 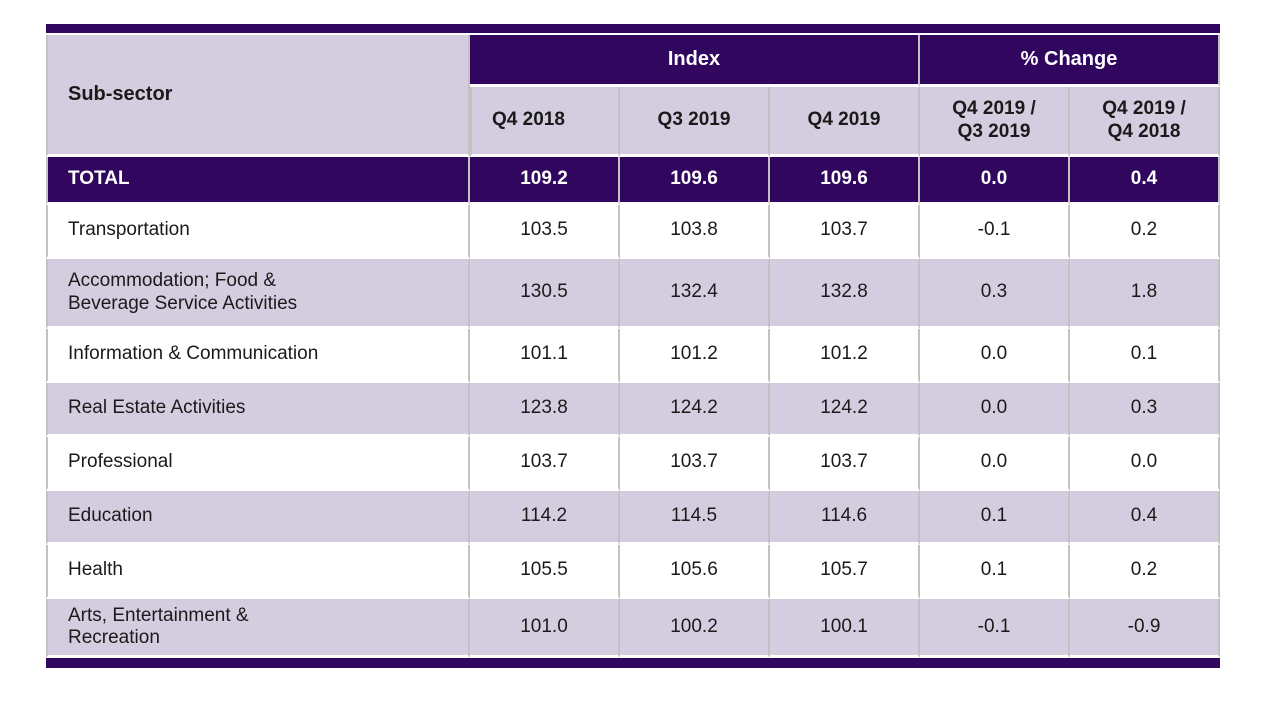 I want to click on total-row: TOTAL 109.2 109.6 109.6 0.0 0.4, so click(x=633, y=181).